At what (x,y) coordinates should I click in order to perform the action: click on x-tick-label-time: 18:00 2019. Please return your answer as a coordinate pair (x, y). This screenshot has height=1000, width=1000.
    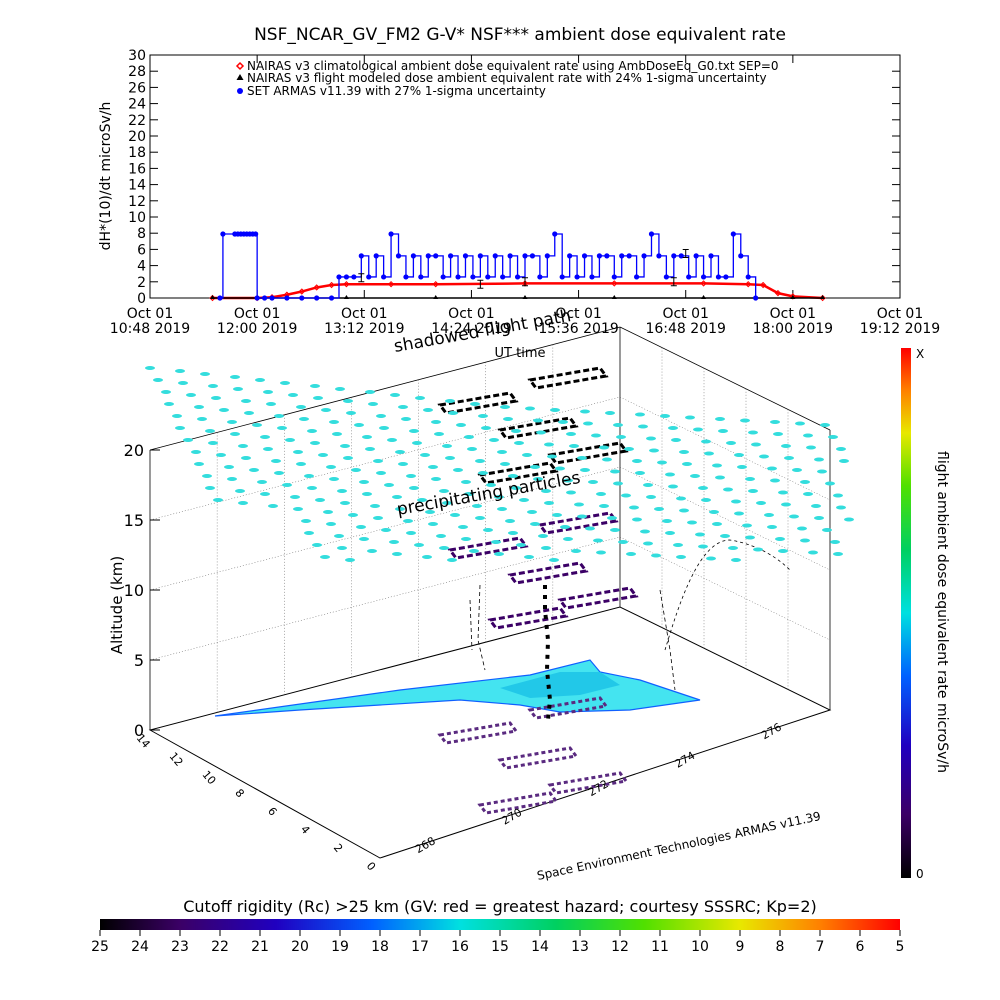
    Looking at the image, I should click on (793, 329).